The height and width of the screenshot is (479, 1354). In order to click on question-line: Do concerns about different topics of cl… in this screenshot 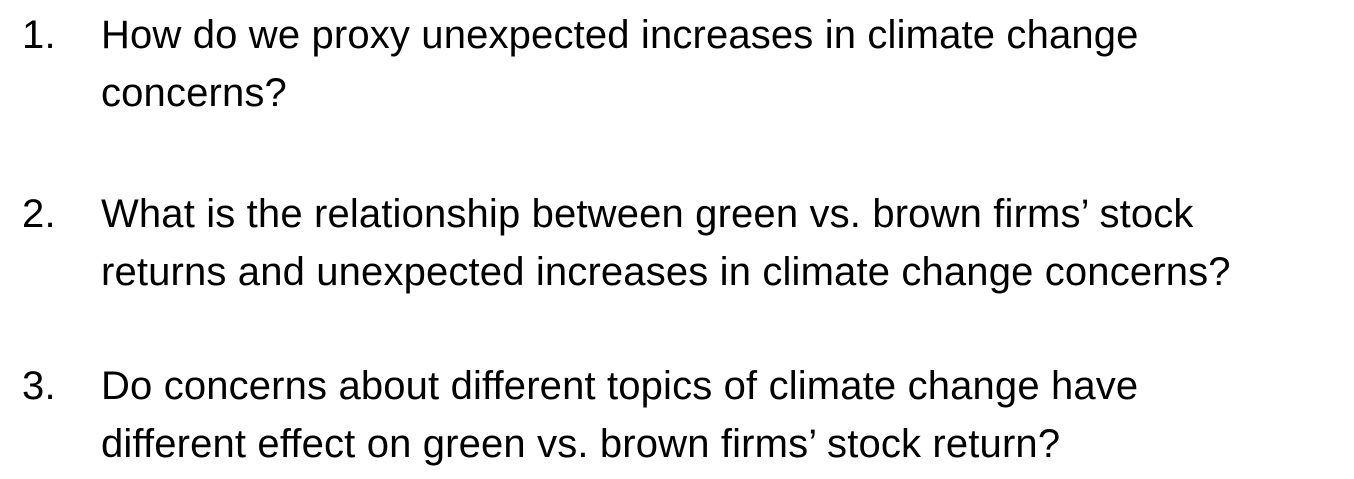, I will do `click(620, 386)`.